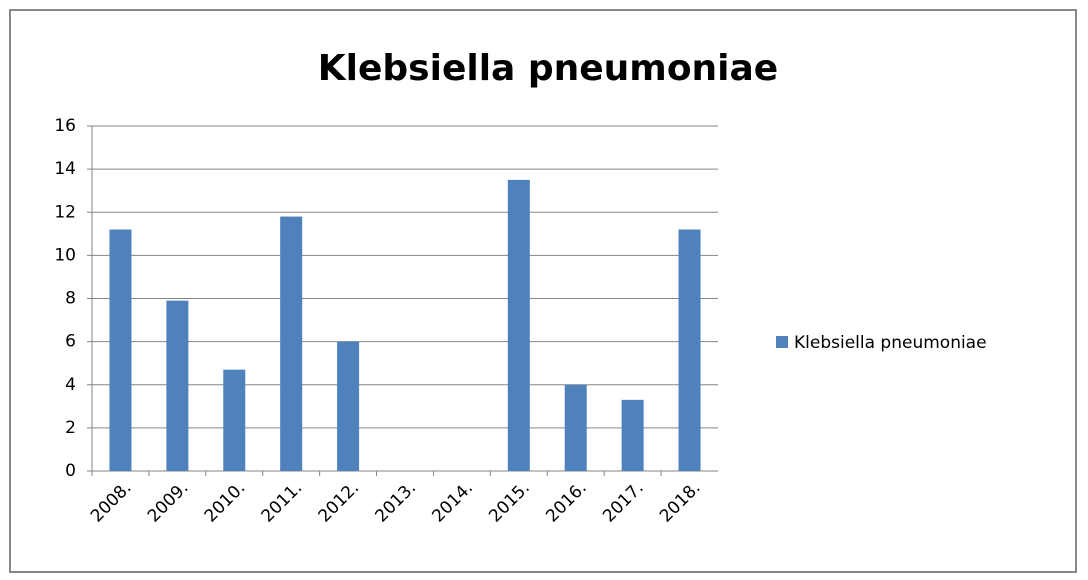 This screenshot has height=580, width=1088. I want to click on y-tick-label: 10, so click(65, 255).